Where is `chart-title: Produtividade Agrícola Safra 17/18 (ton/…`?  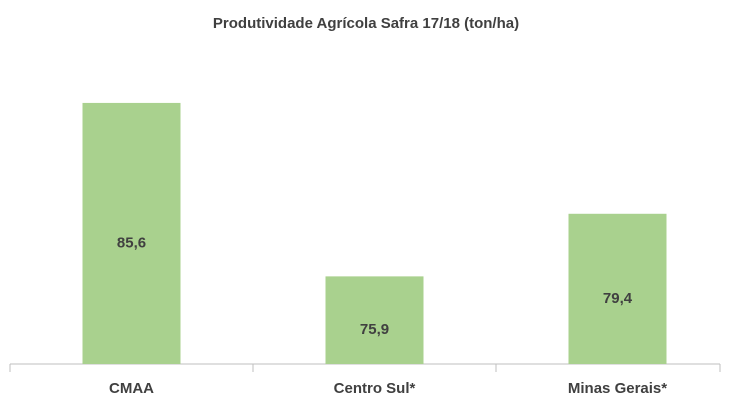
chart-title: Produtividade Agrícola Safra 17/18 (ton/… is located at coordinates (366, 23).